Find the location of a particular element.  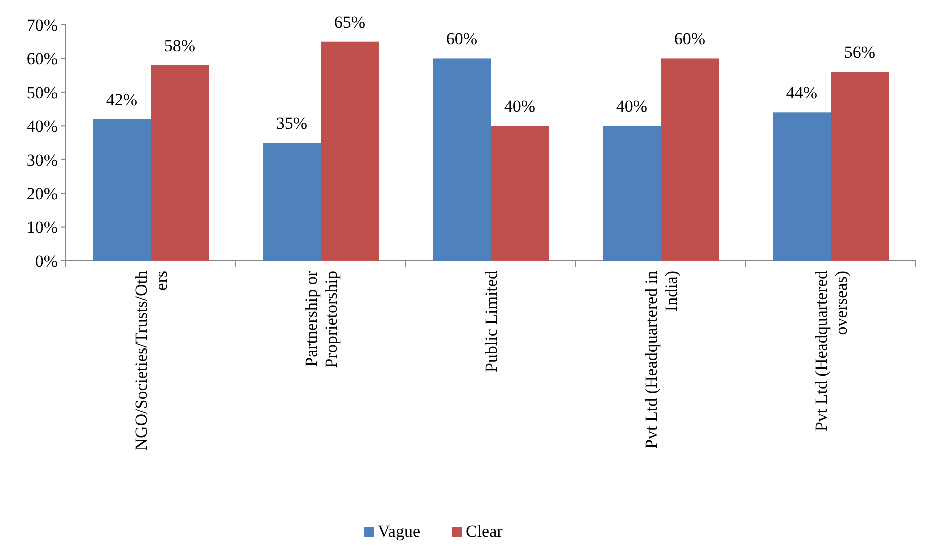

data-label: 56% is located at coordinates (860, 52).